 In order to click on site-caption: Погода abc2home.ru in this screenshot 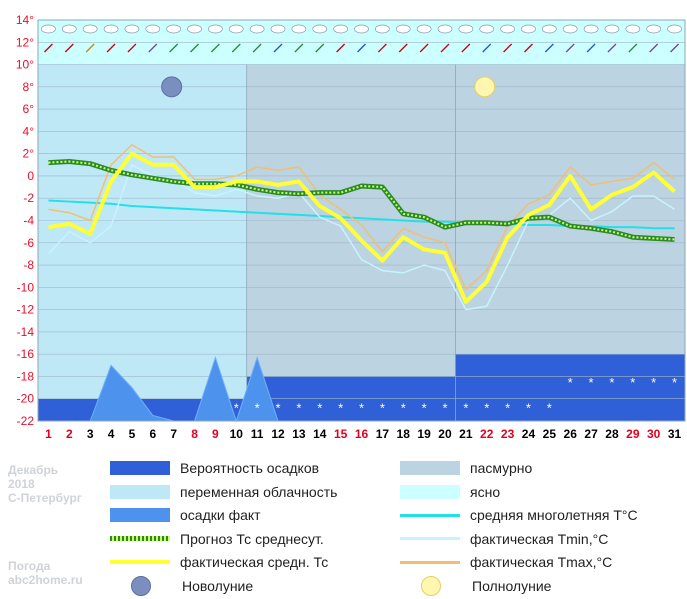, I will do `click(45, 573)`.